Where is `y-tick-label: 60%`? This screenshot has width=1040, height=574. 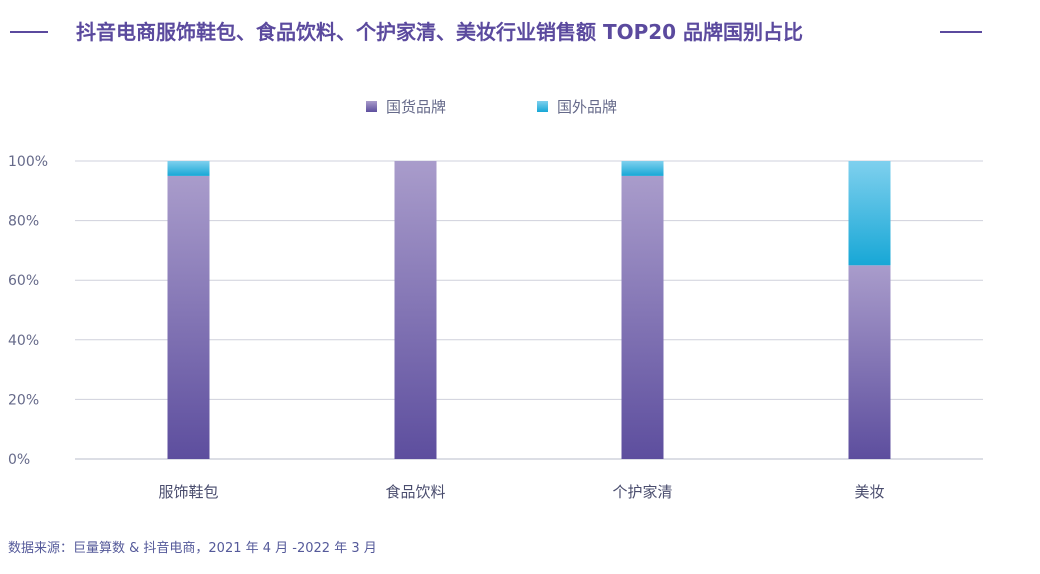 y-tick-label: 60% is located at coordinates (23, 281).